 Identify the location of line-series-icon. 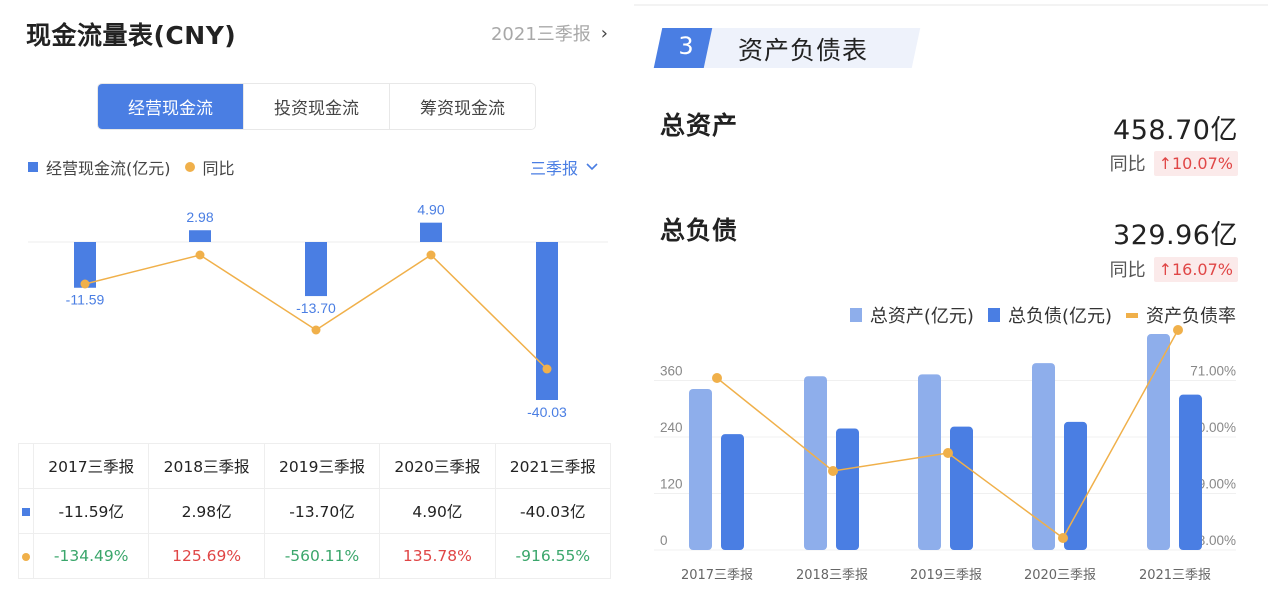
(26, 557).